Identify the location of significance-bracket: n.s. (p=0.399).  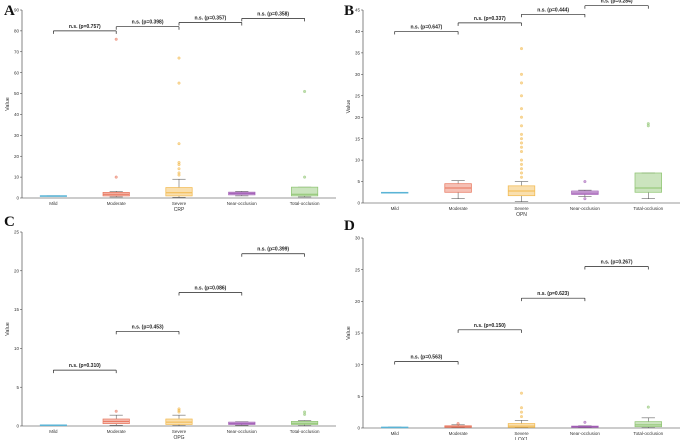
(273, 252).